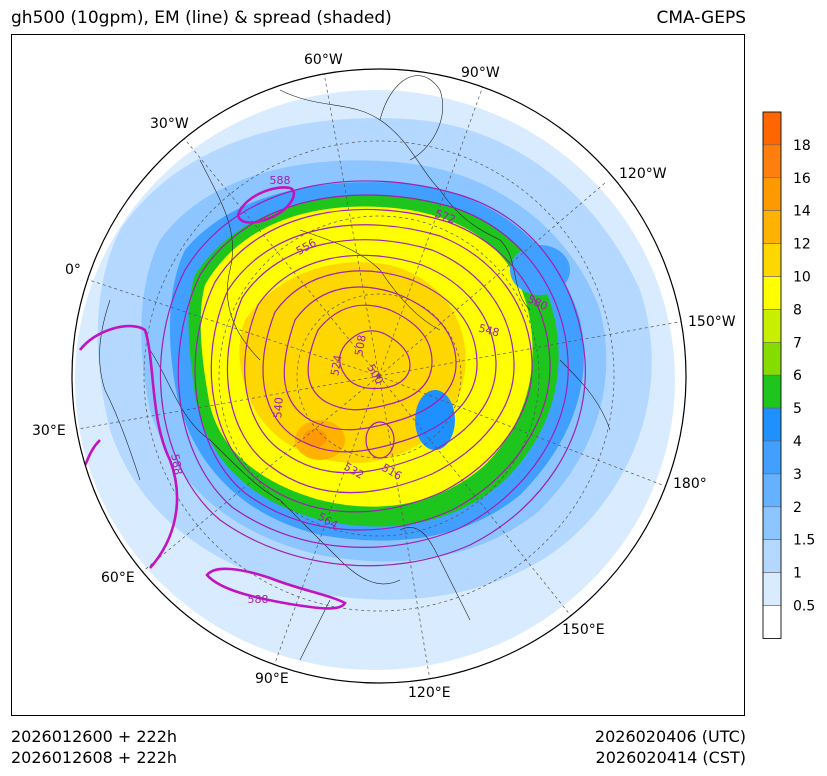 The image size is (827, 776). Describe the element at coordinates (712, 322) in the screenshot. I see `lon-label-150w: 150°W` at that location.